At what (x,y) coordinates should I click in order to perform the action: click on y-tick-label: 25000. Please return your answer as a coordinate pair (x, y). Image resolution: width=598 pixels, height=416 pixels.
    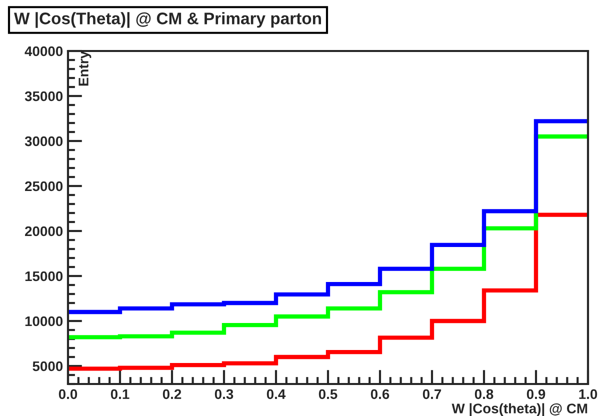
    Looking at the image, I should click on (44, 186).